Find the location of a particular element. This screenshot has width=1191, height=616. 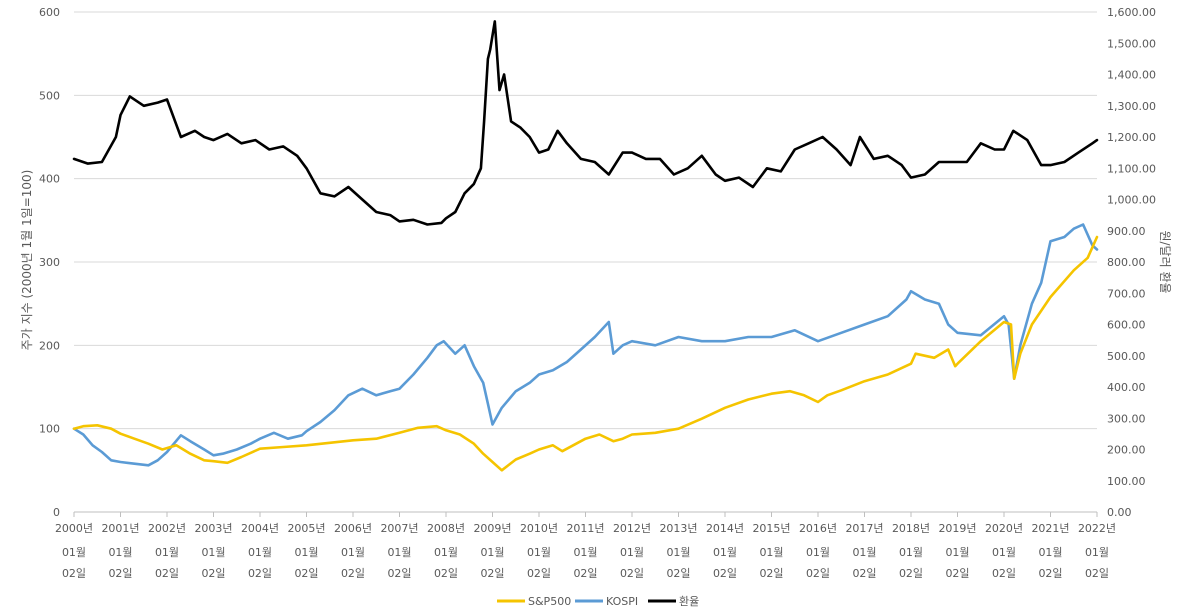

legend: S&P500 KOSPI 환율 is located at coordinates (598, 601).